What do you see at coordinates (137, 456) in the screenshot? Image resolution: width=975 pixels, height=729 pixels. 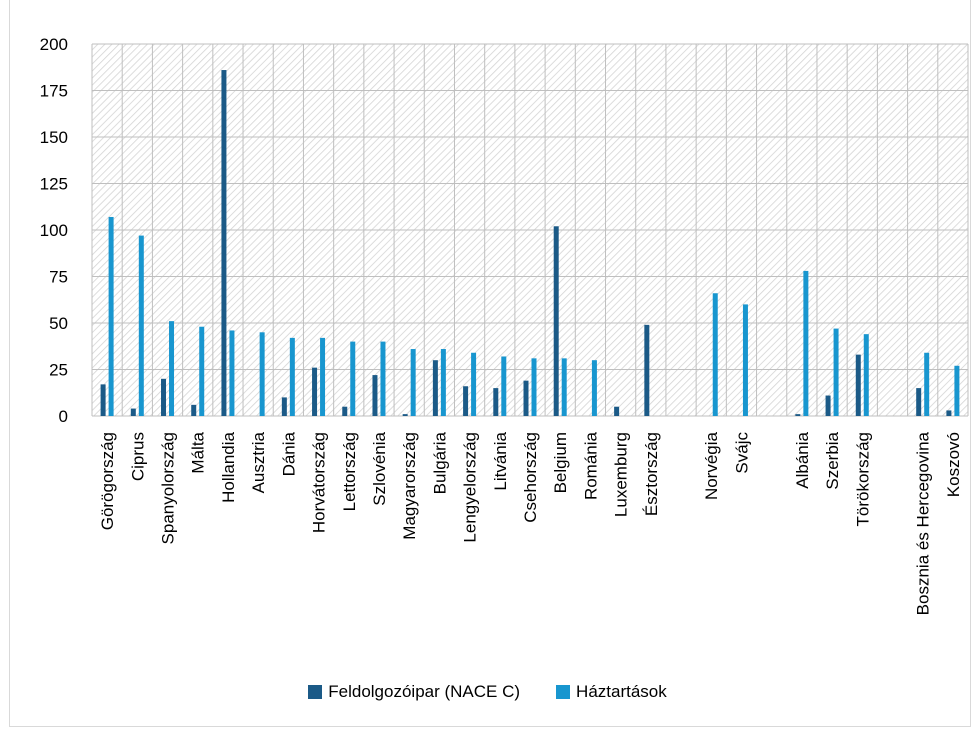 I see `x-category-label: Ciprus` at bounding box center [137, 456].